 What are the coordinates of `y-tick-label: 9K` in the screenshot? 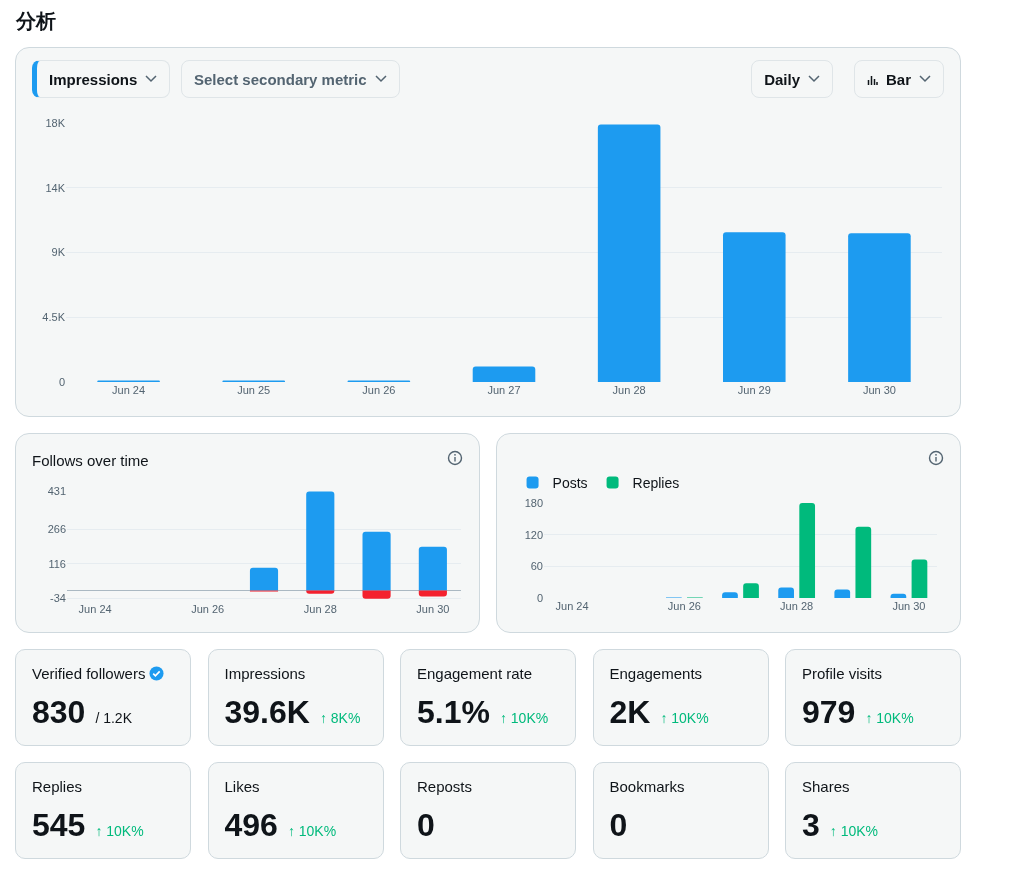 It's located at (58, 252).